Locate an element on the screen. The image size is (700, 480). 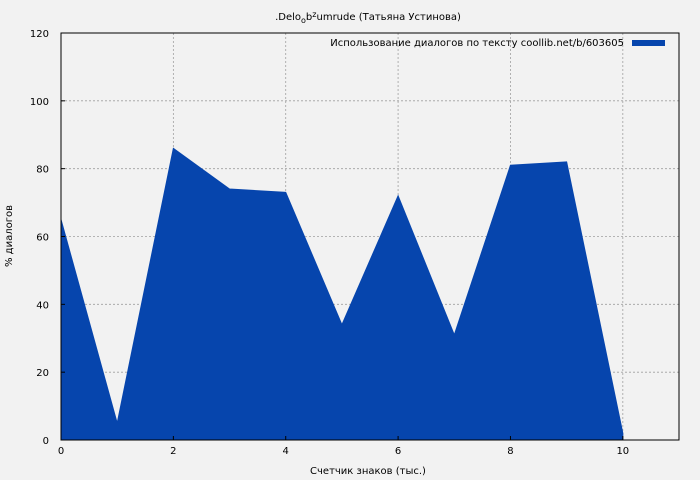
y-axis-title: % диалогов is located at coordinates (9, 236).